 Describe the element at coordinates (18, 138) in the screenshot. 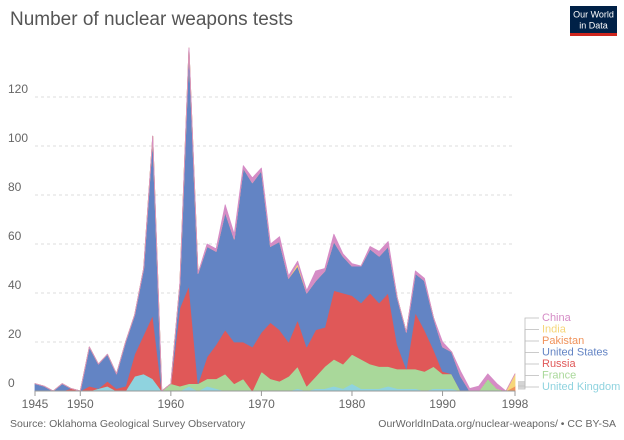

I see `y-tick-label: 100` at that location.